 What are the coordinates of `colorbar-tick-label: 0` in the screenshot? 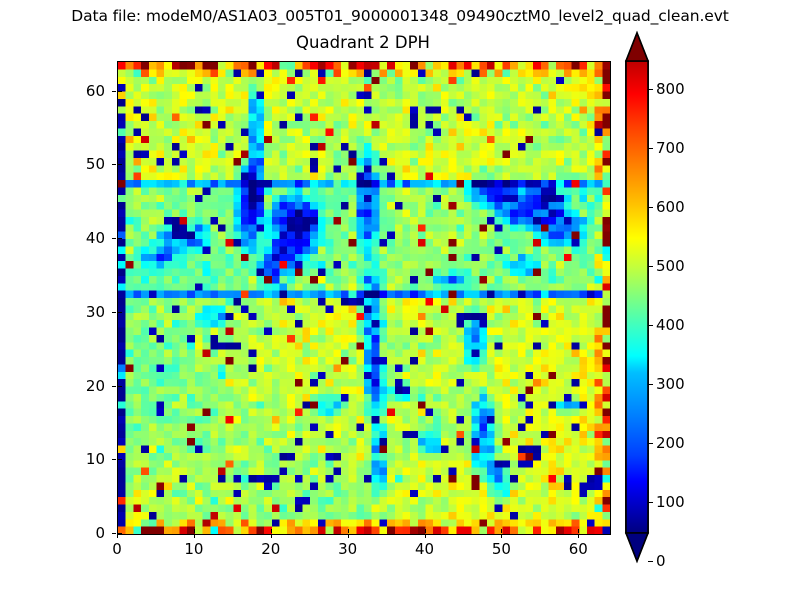 It's located at (661, 561).